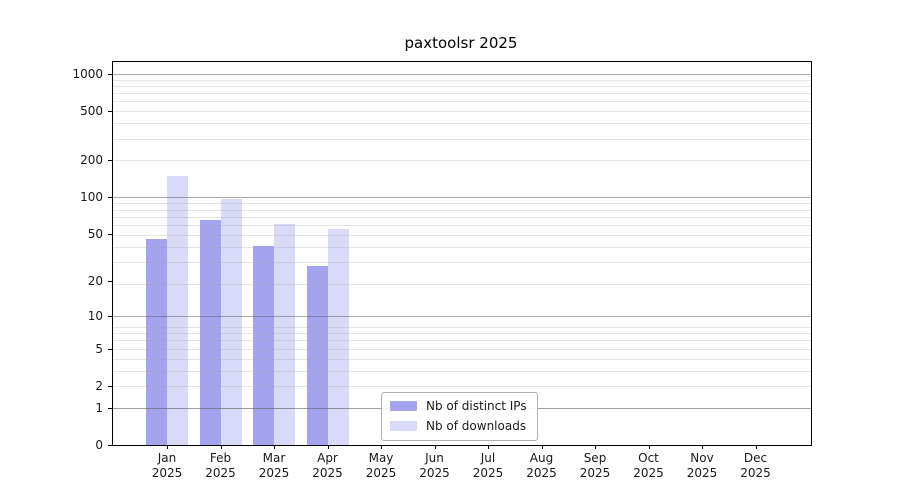 This screenshot has width=900, height=500. I want to click on bar-jan-distinct-ips, so click(156, 342).